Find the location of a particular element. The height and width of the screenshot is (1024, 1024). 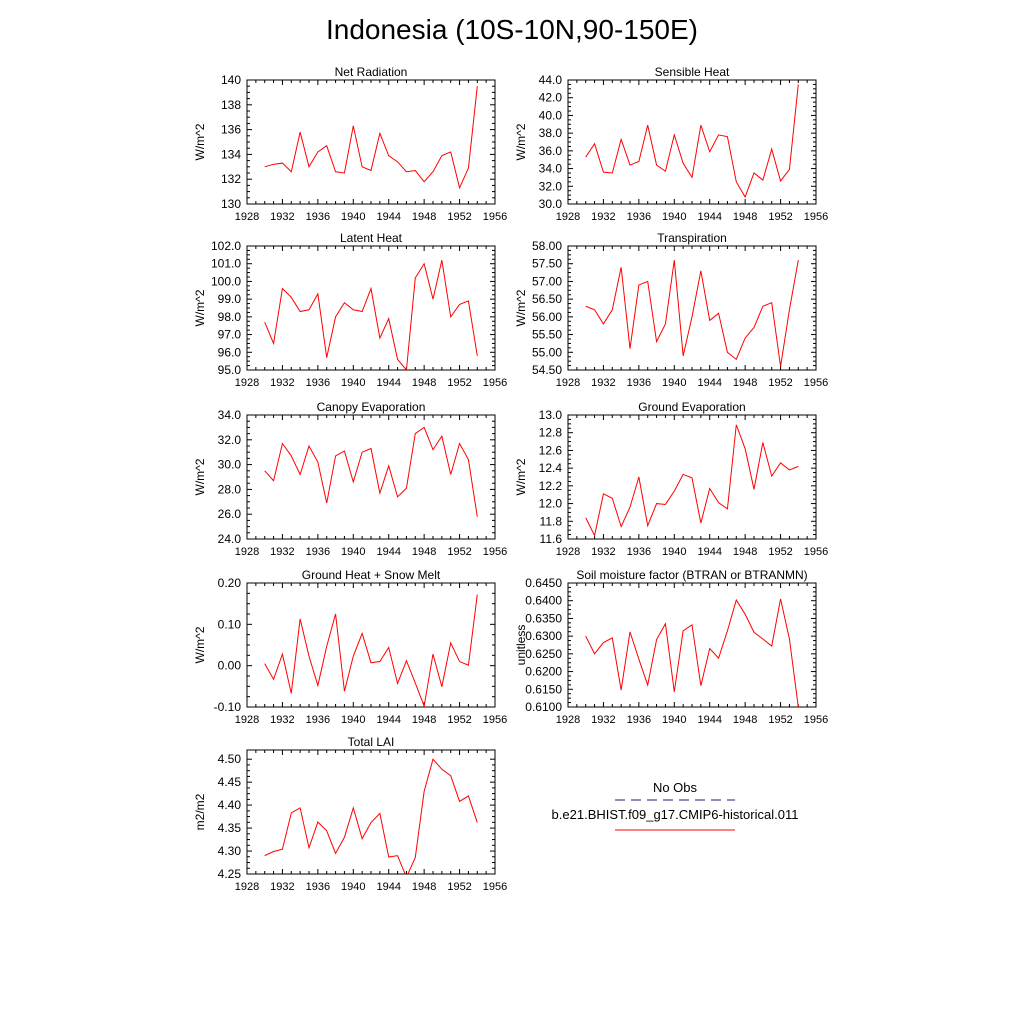

y-tick-label: 0.6400 is located at coordinates (543, 601).